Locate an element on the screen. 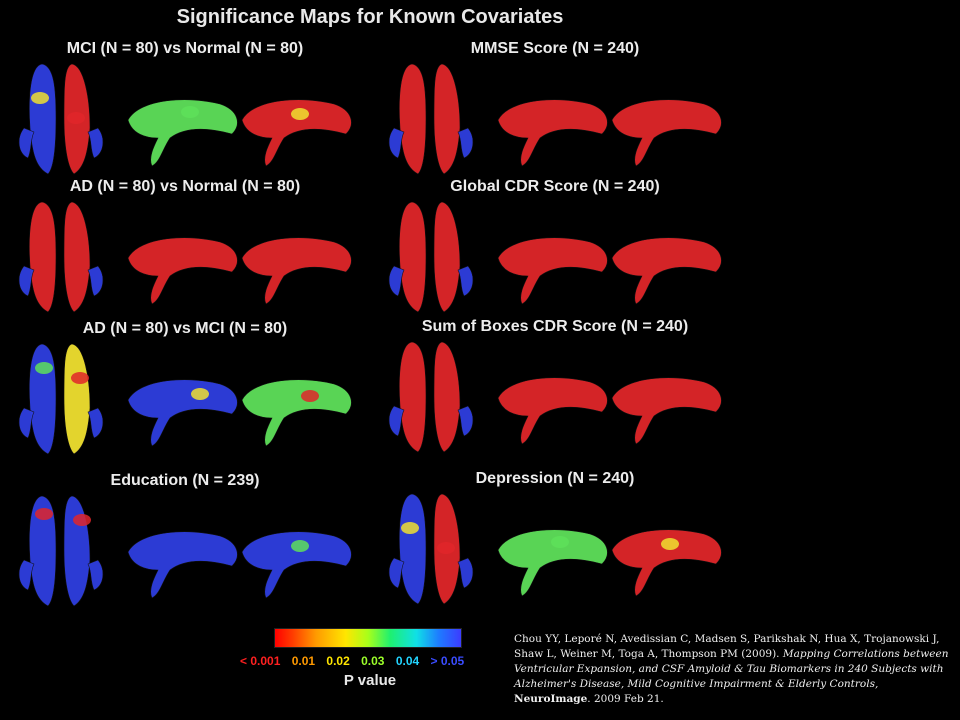 This screenshot has width=960, height=720. panel-title: AD (N = 80) vs MCI (N = 80) is located at coordinates (185, 328).